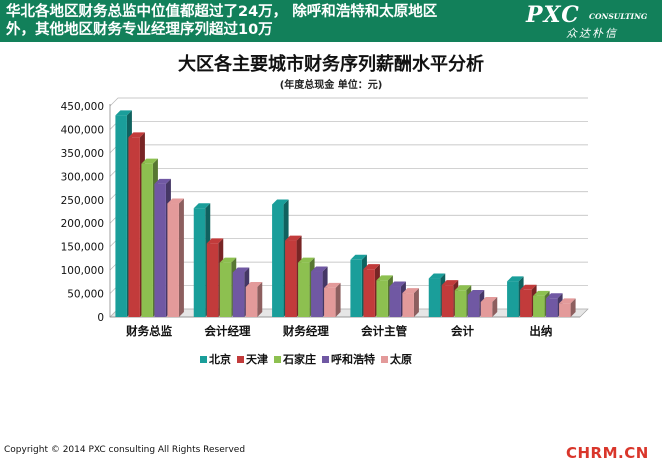 This screenshot has height=470, width=662. What do you see at coordinates (148, 331) in the screenshot?
I see `x-tick-label: 财务总监` at bounding box center [148, 331].